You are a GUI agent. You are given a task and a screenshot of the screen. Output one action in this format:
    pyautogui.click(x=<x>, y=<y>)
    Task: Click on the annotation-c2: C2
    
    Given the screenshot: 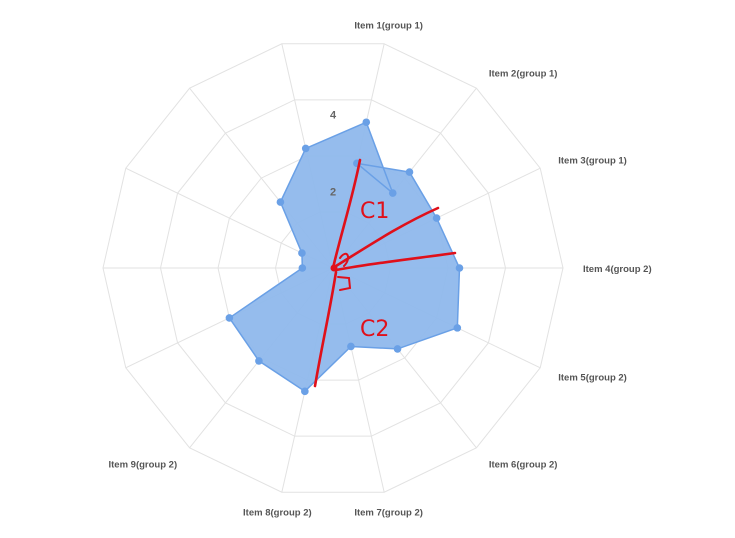 What is the action you would take?
    pyautogui.click(x=374, y=329)
    